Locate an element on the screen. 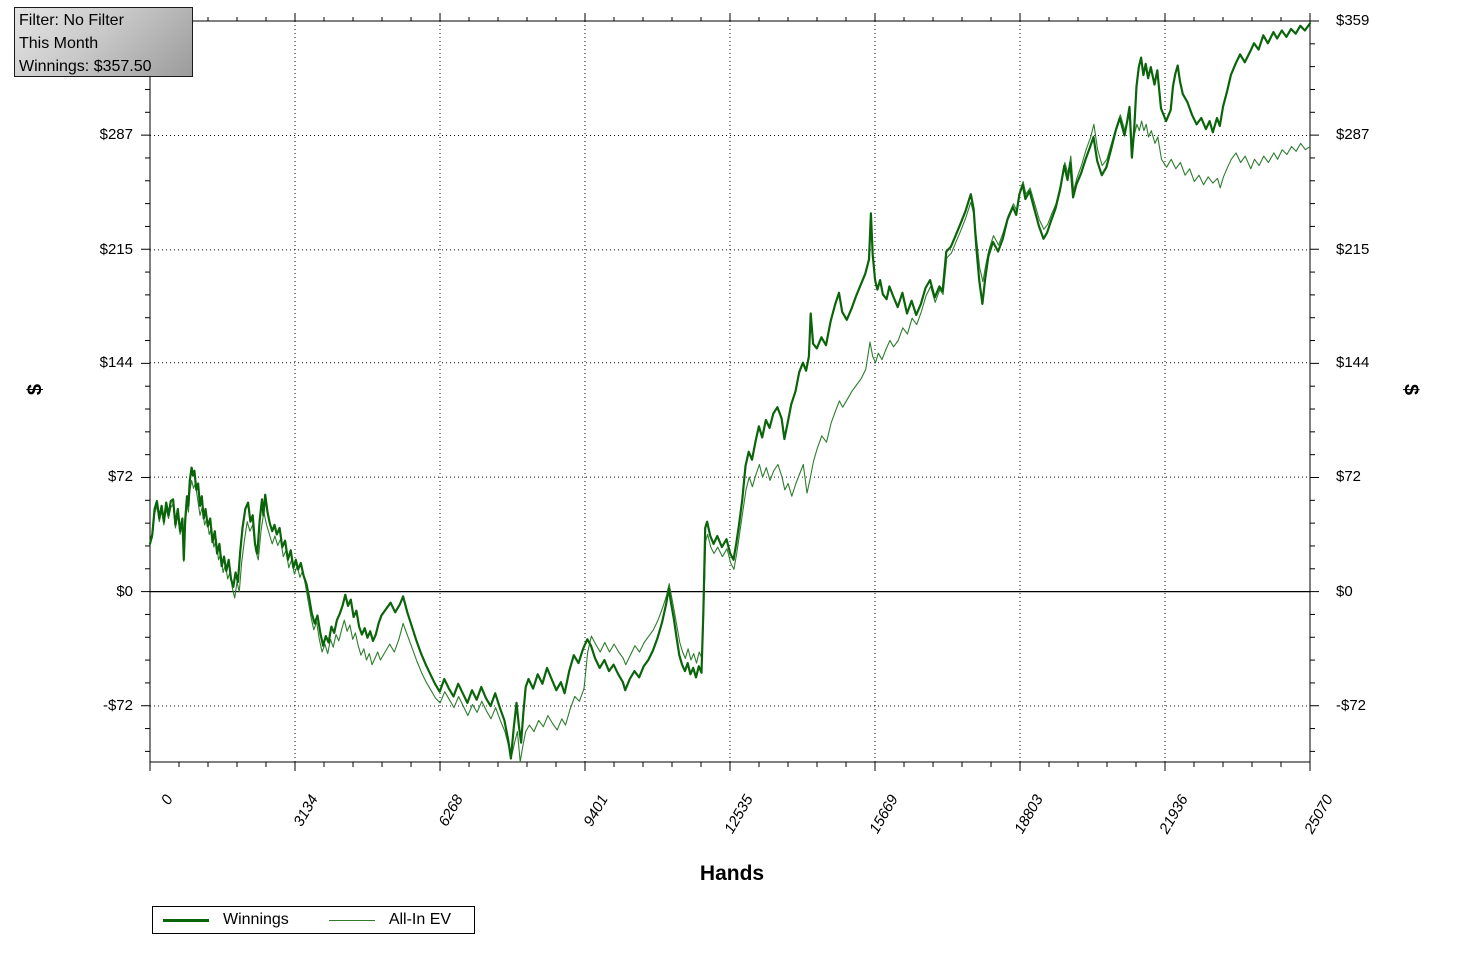  tooltip-filter-line: Filter: No Filter is located at coordinates (71, 20).